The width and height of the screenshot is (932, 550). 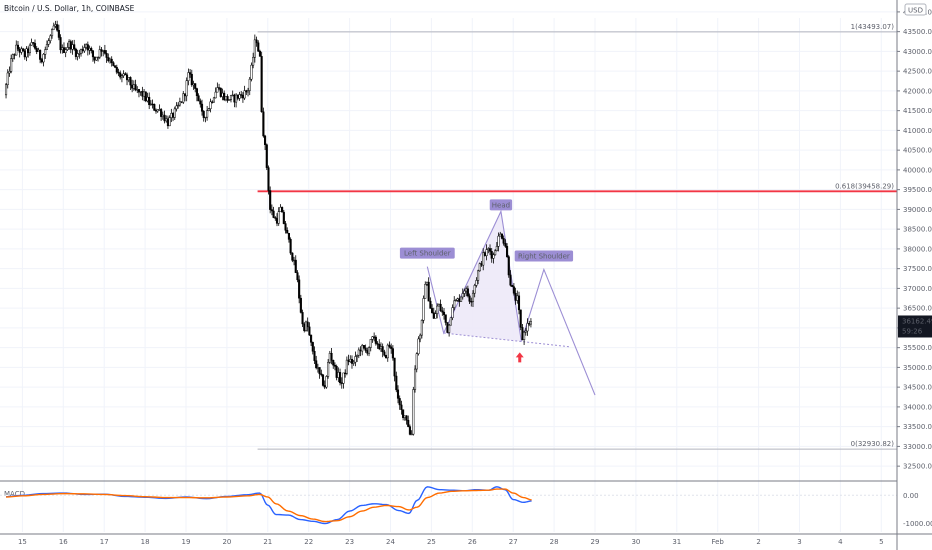 I want to click on y-tick-label: 34500.00, so click(x=917, y=388).